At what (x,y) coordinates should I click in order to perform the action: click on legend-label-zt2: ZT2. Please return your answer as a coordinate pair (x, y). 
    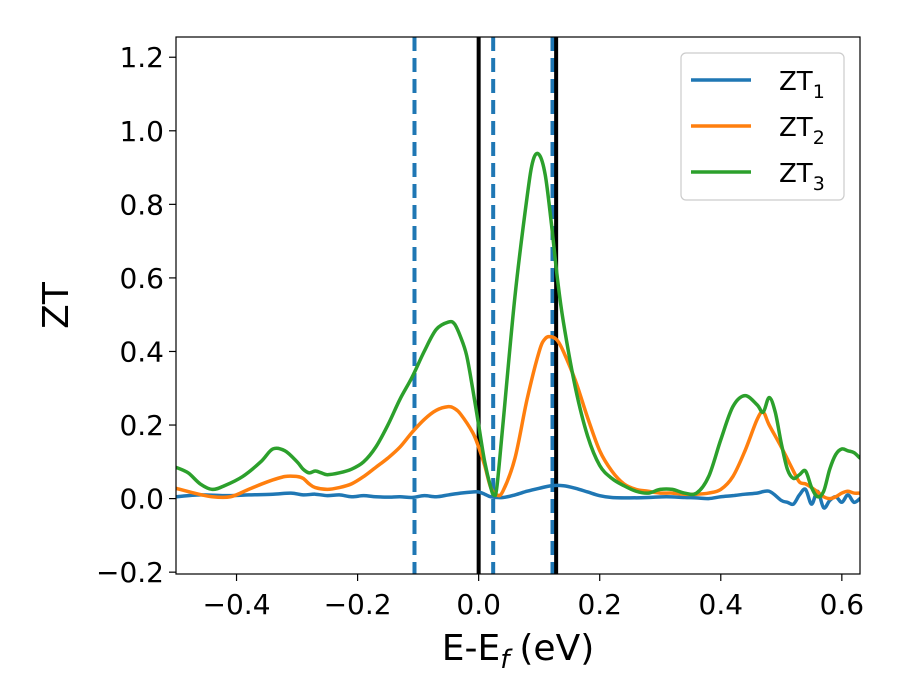
    Looking at the image, I should click on (802, 131).